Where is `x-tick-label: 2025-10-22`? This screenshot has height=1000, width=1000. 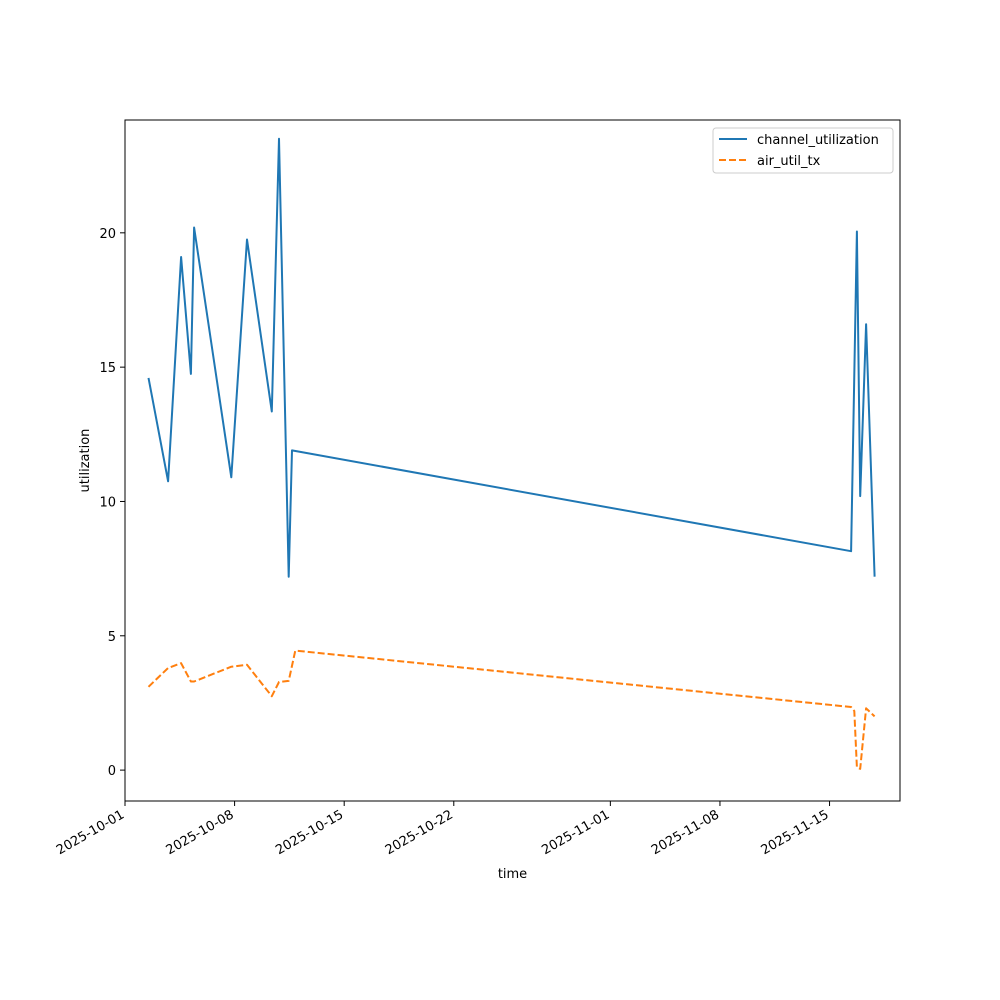
x-tick-label: 2025-10-22 is located at coordinates (419, 832).